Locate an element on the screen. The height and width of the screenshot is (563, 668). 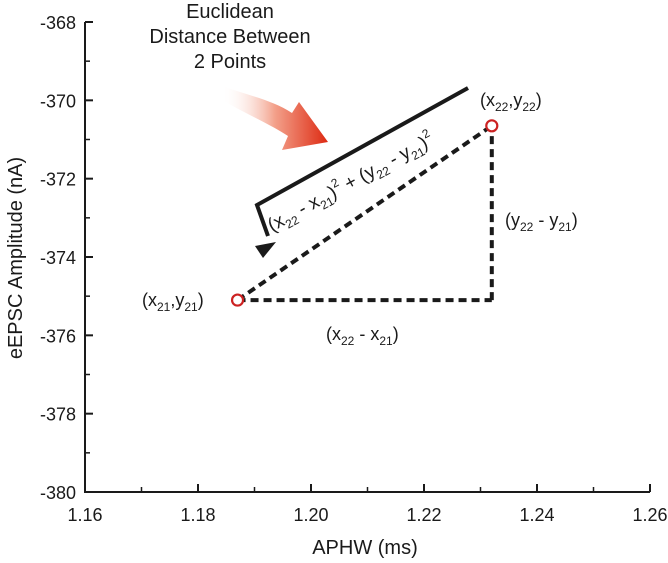
y-tick-label: -372 is located at coordinates (58, 180).